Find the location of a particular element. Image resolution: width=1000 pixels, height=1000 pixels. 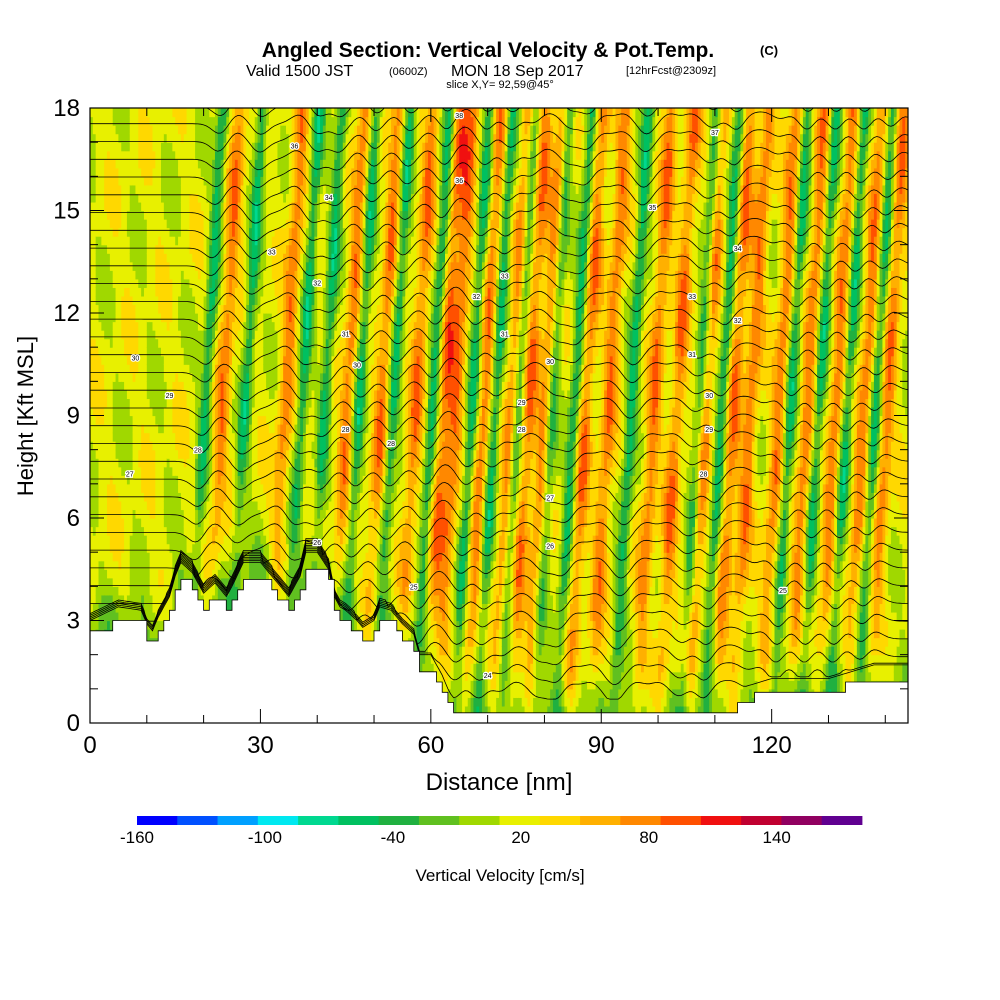

y-tick-labels: 0 3 6 9 12 15 18 is located at coordinates (66, 416).